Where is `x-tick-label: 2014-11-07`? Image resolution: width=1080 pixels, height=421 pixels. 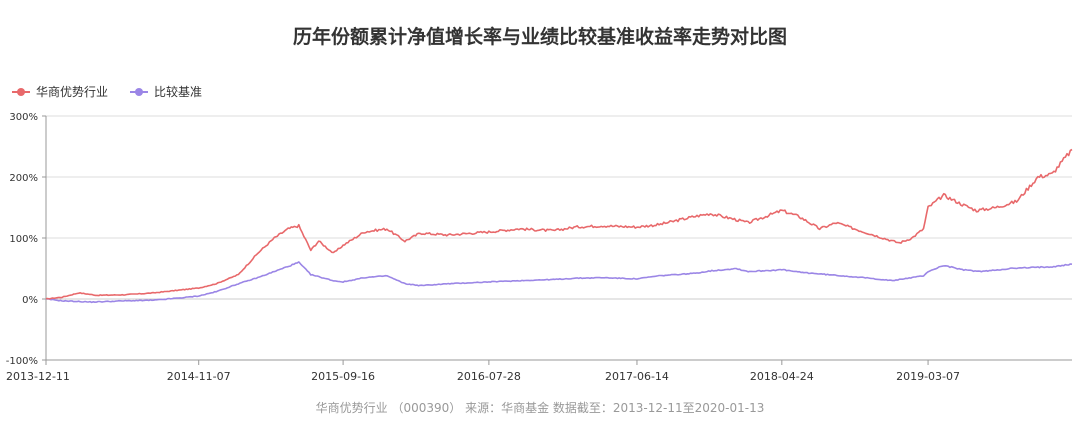
x-tick-label: 2014-11-07 is located at coordinates (199, 376).